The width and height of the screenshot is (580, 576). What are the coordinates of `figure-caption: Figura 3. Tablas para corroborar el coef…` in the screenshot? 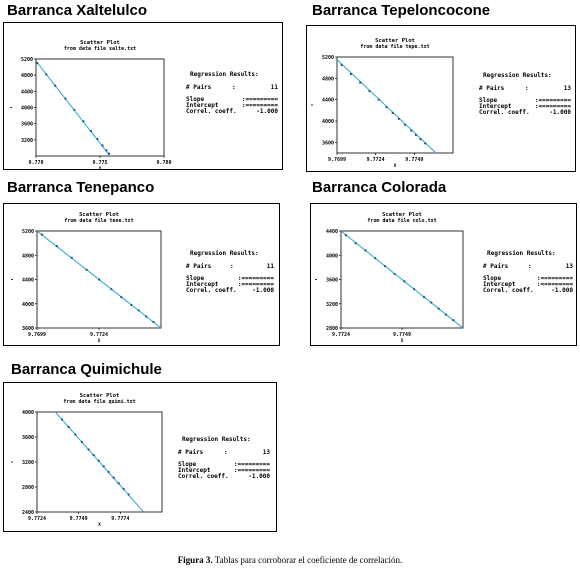 It's located at (290, 560).